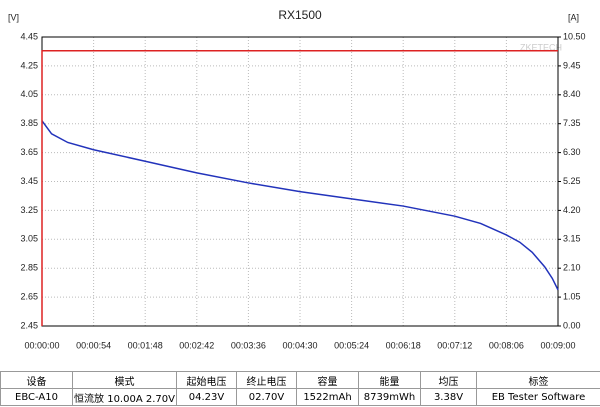 Image resolution: width=600 pixels, height=407 pixels. I want to click on table-cell: 均压, so click(448, 380).